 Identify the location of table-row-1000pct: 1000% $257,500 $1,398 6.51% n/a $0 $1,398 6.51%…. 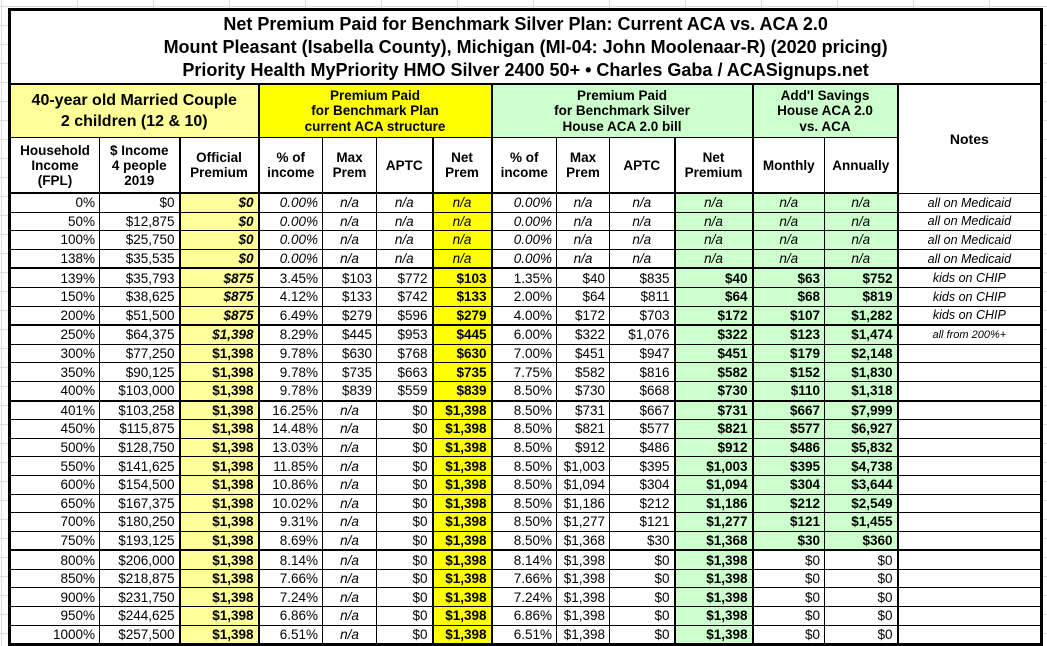
(526, 635).